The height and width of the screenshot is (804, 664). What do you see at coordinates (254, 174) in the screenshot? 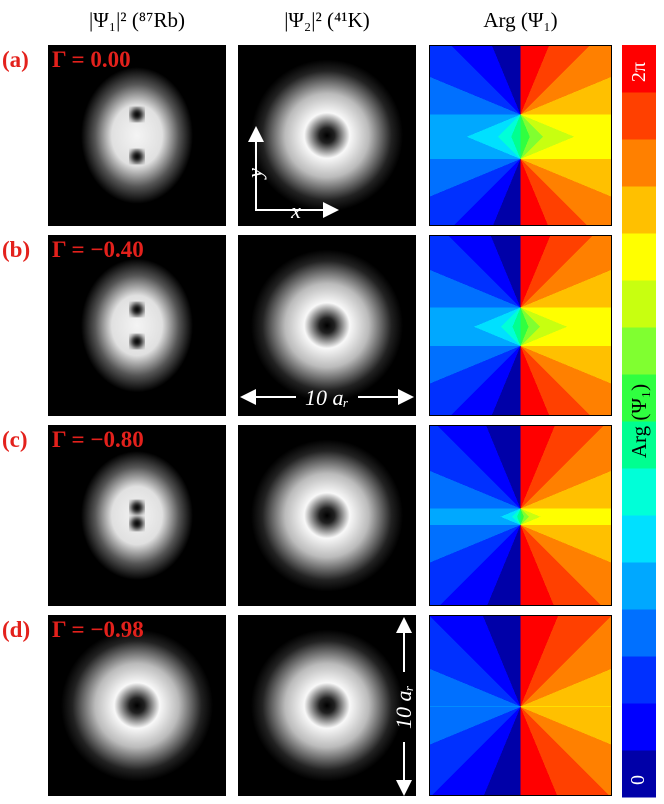
I see `y-axis-label: y` at bounding box center [254, 174].